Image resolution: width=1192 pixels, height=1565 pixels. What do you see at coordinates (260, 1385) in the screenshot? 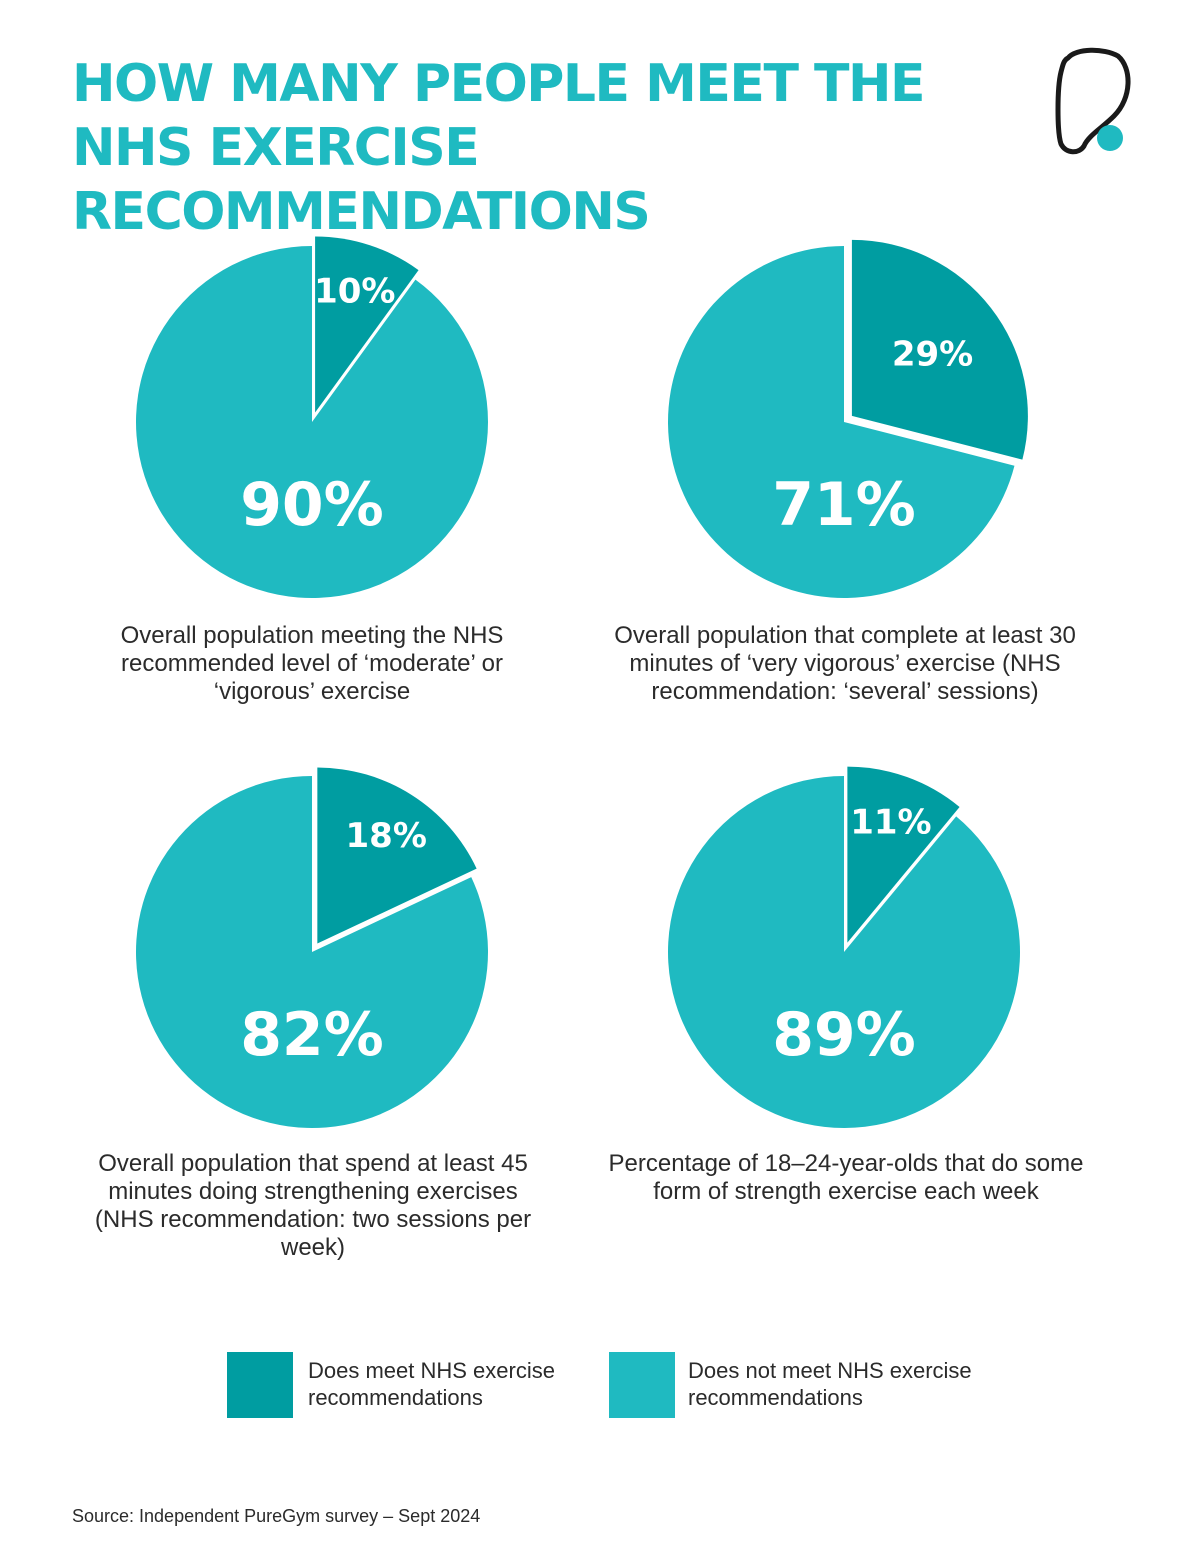
I see `legend-swatch-meet` at bounding box center [260, 1385].